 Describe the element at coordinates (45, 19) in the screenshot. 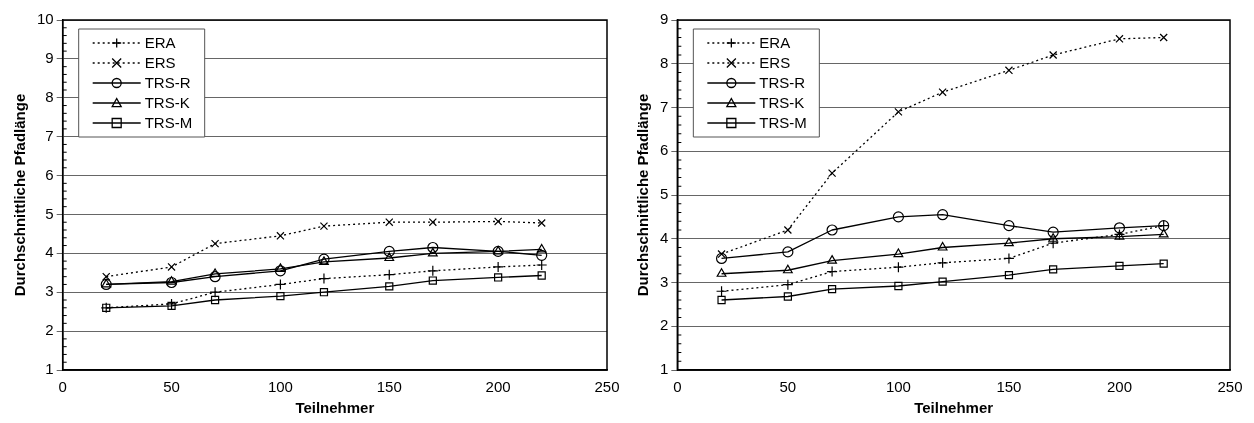

I see `y-tick-label: 10` at that location.